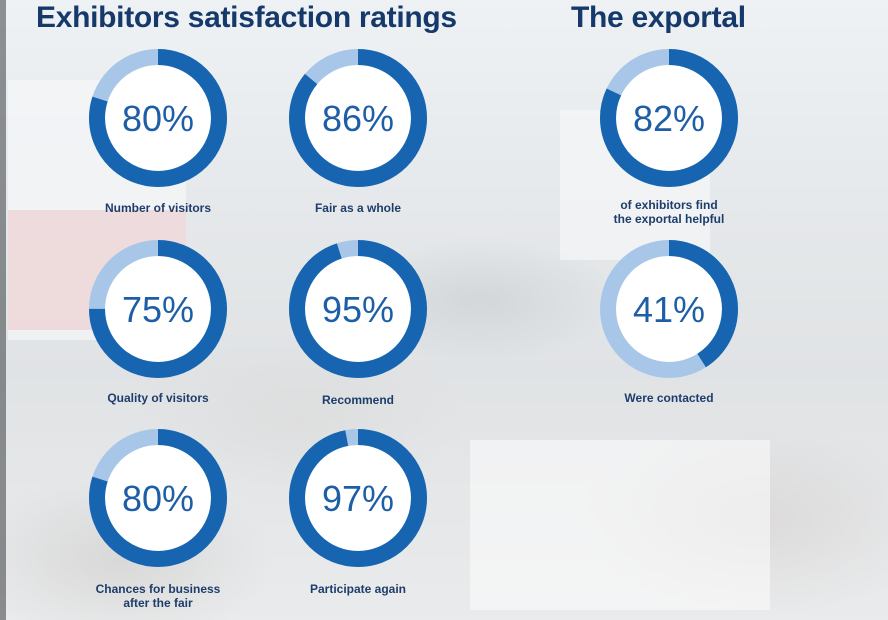 This screenshot has height=620, width=888. What do you see at coordinates (158, 398) in the screenshot?
I see `donut-caption: Quality of visitors` at bounding box center [158, 398].